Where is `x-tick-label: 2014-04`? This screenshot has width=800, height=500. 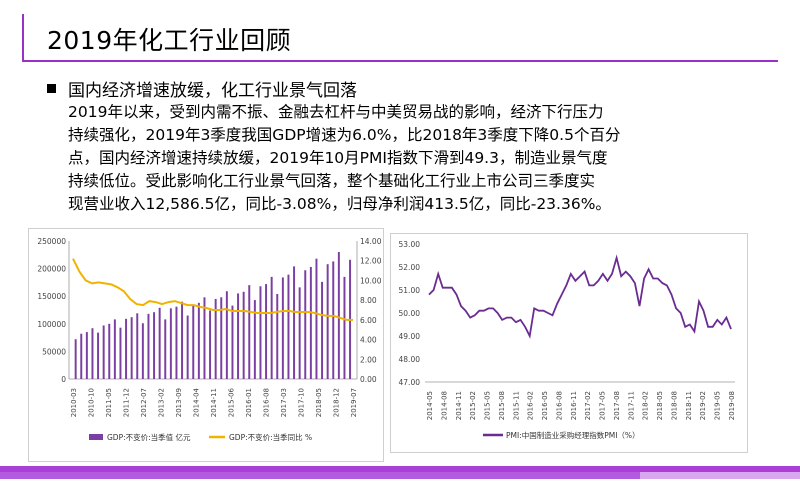 x-tick-label: 2014-04 is located at coordinates (197, 402).